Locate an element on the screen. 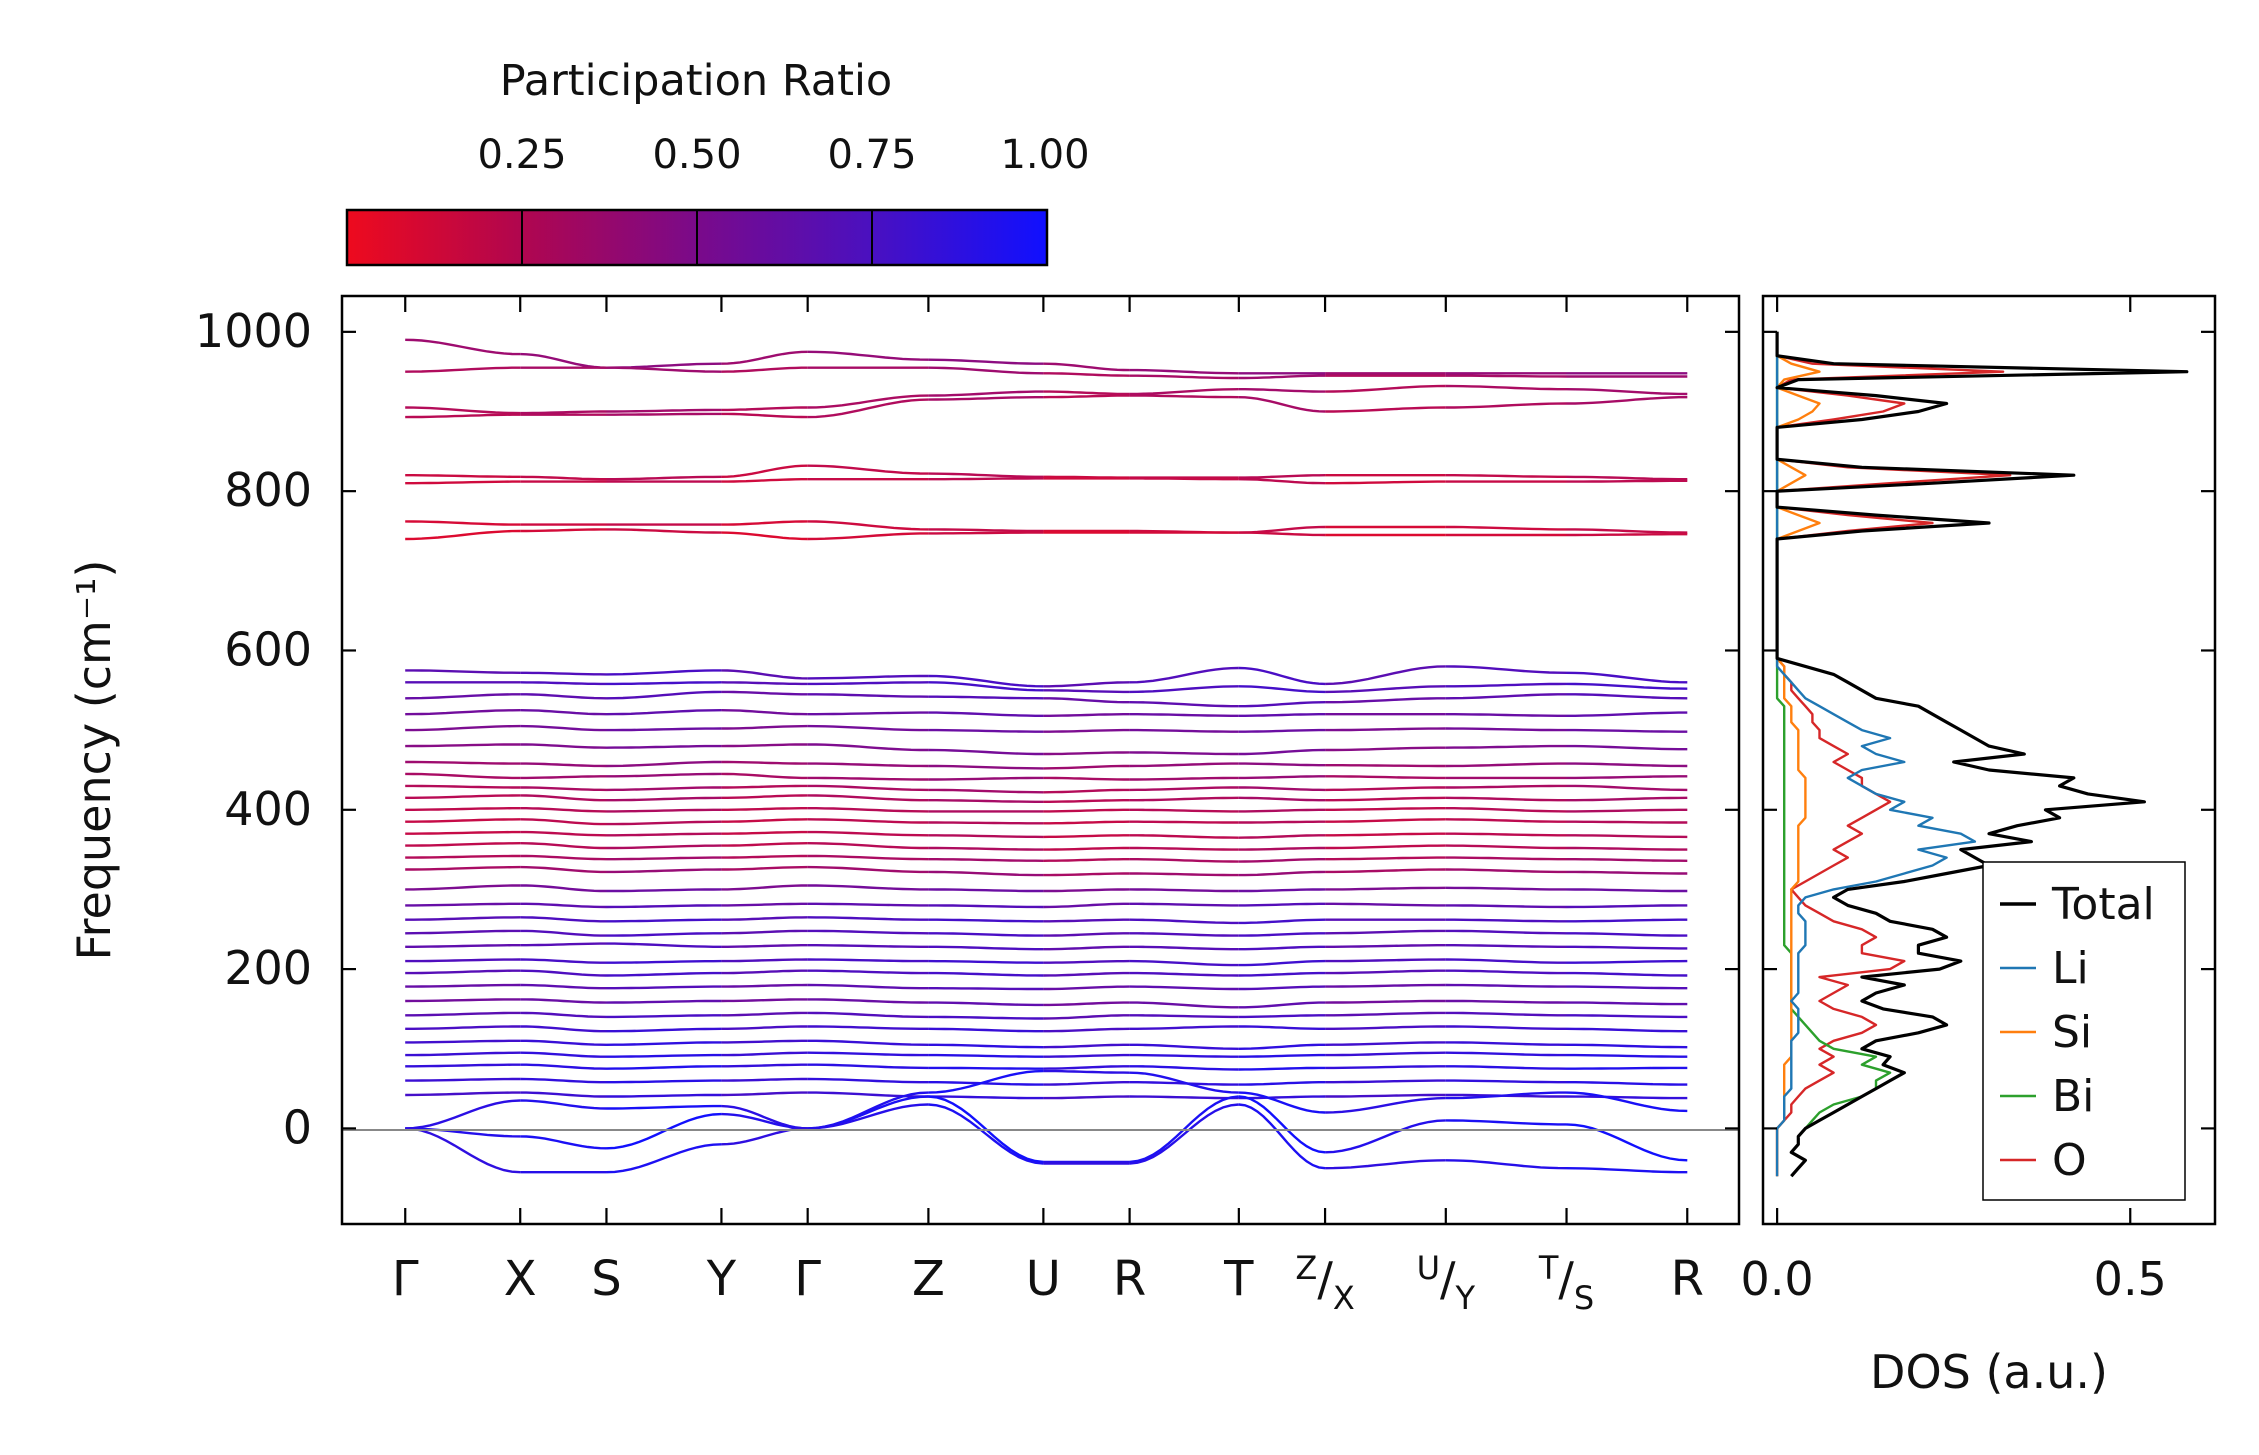 Image resolution: width=2259 pixels, height=1455 pixels. colorbar-tick-label: 0.25 is located at coordinates (521, 155).